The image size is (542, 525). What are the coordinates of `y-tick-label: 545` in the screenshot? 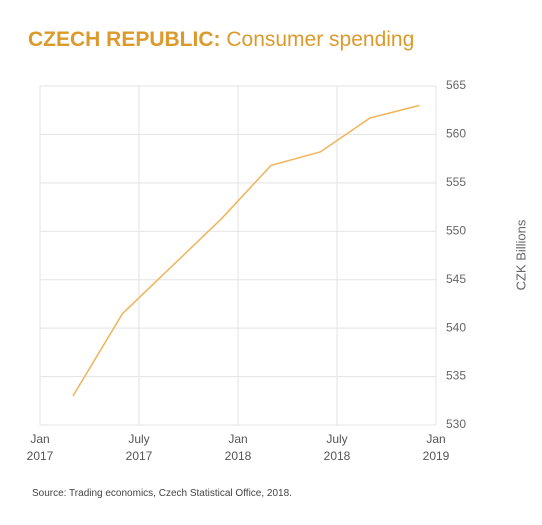 It's located at (456, 279).